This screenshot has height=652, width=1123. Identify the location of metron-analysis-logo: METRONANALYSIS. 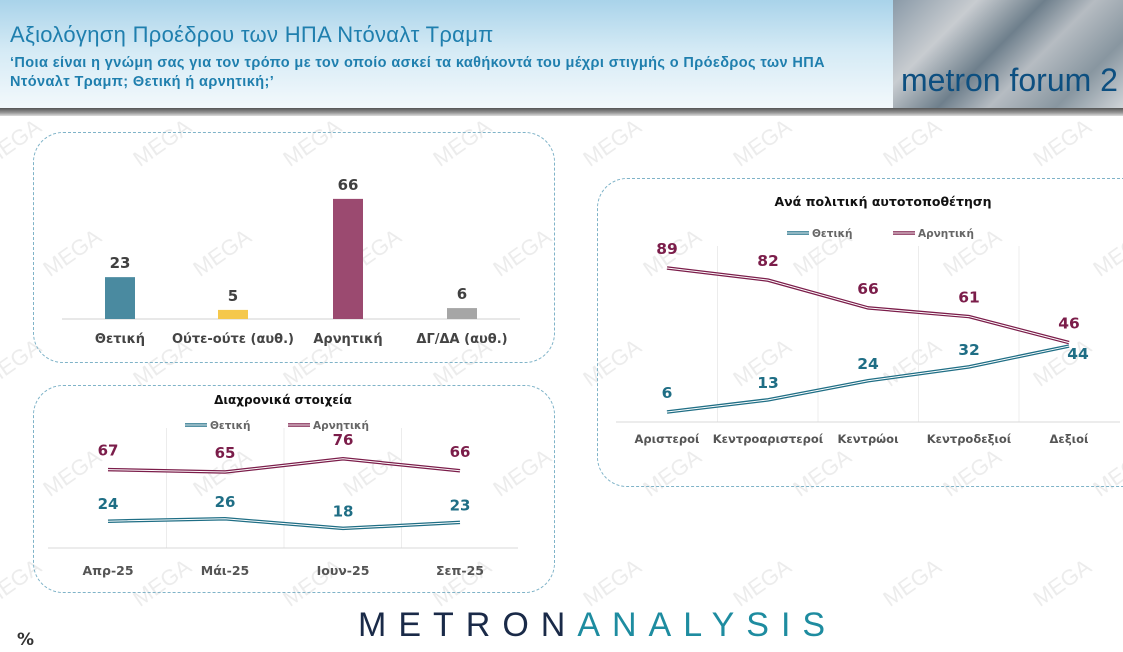
(598, 625).